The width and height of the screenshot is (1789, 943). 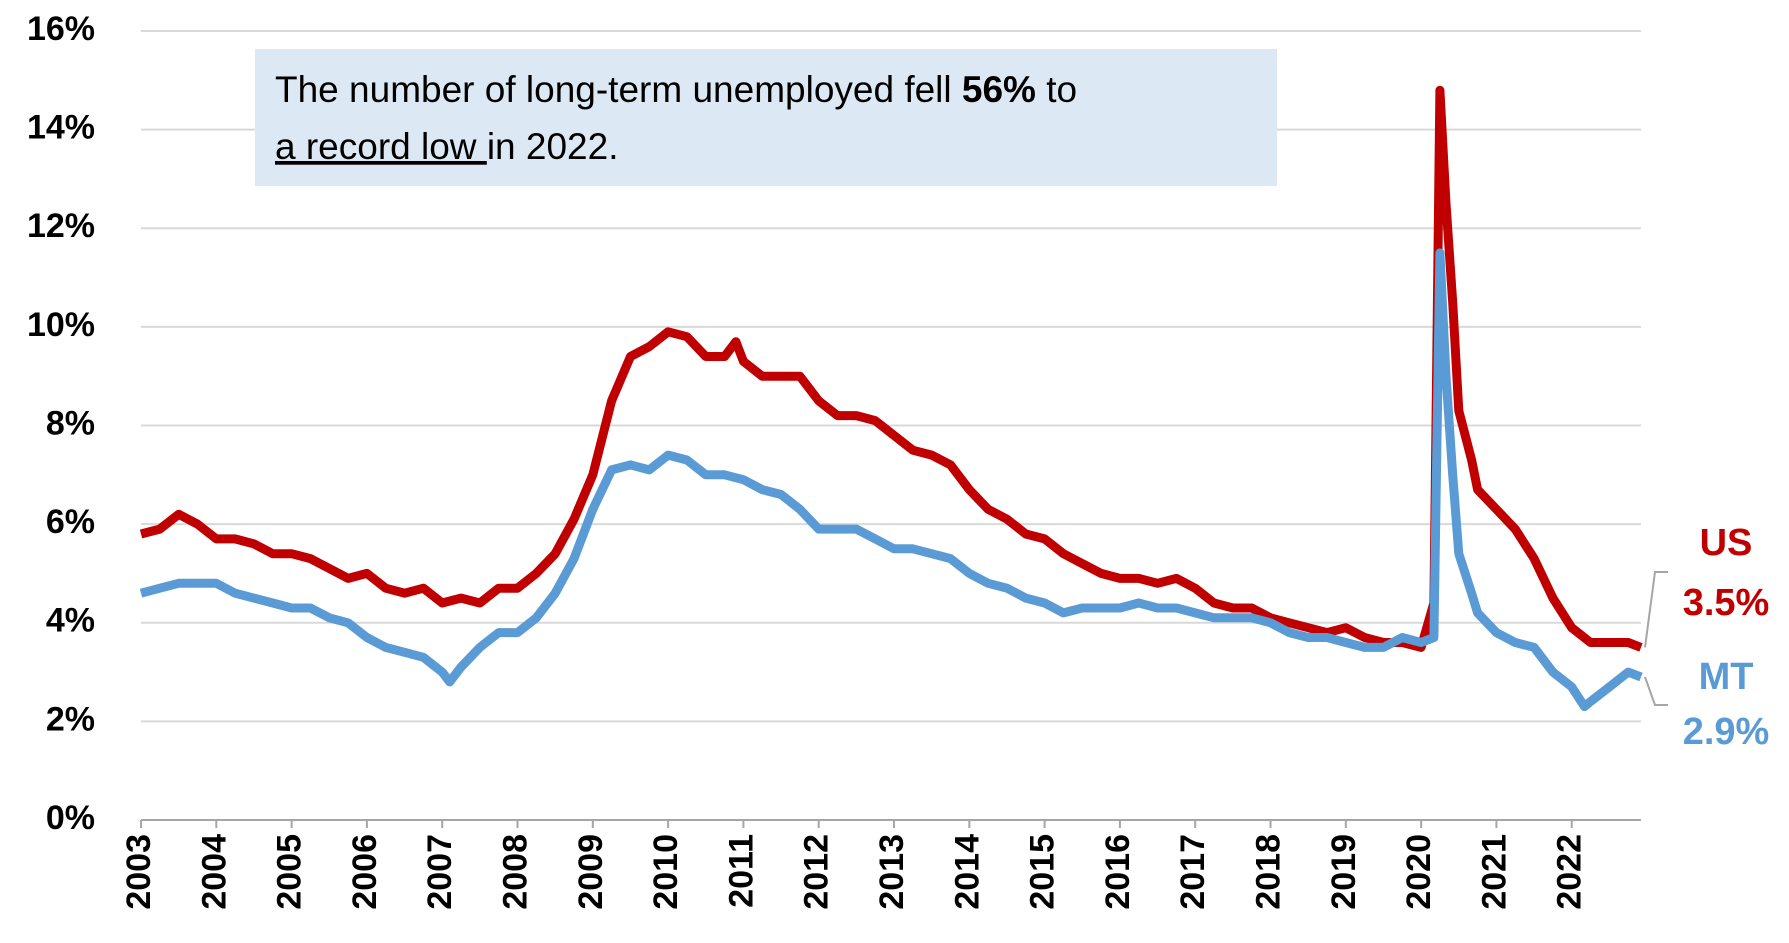 I want to click on annotation-box, so click(x=766, y=117).